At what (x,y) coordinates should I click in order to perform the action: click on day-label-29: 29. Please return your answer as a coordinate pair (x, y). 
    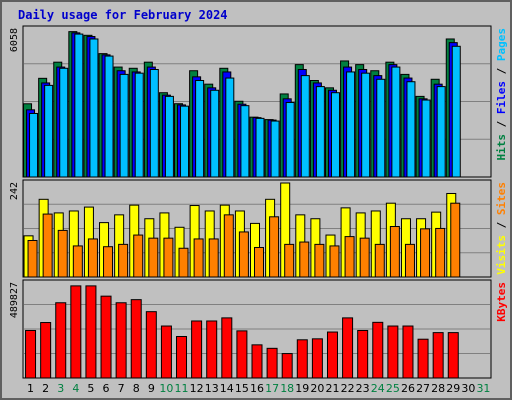
    Looking at the image, I should click on (453, 388).